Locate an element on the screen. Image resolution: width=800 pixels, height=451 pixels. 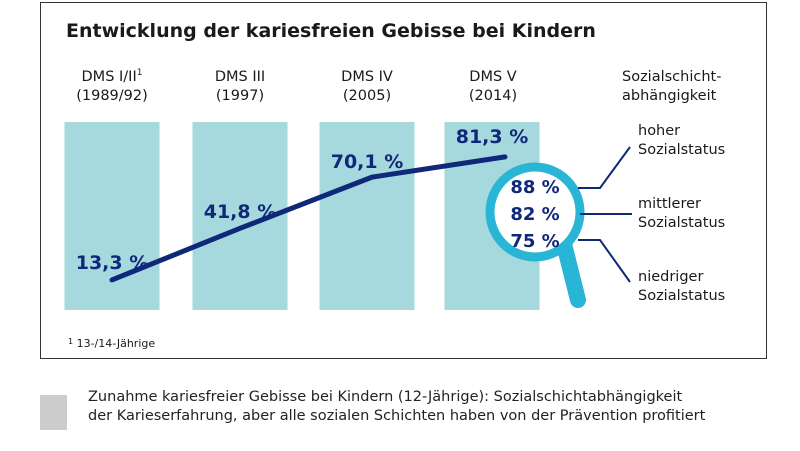
social-value-1: 88 % is located at coordinates (534, 187).